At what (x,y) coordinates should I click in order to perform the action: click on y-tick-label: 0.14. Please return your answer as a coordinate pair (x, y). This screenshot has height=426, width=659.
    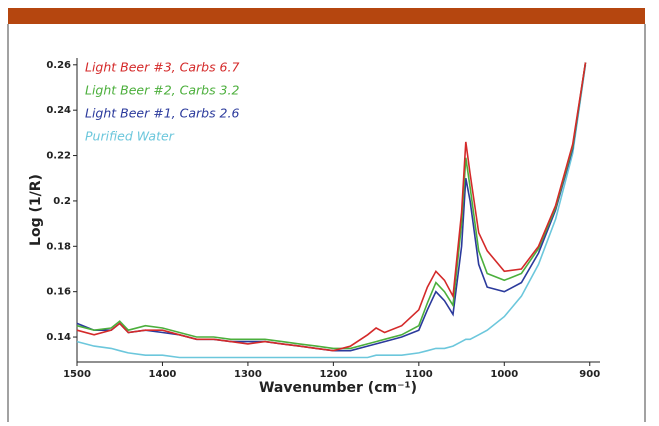
    Looking at the image, I should click on (58, 337).